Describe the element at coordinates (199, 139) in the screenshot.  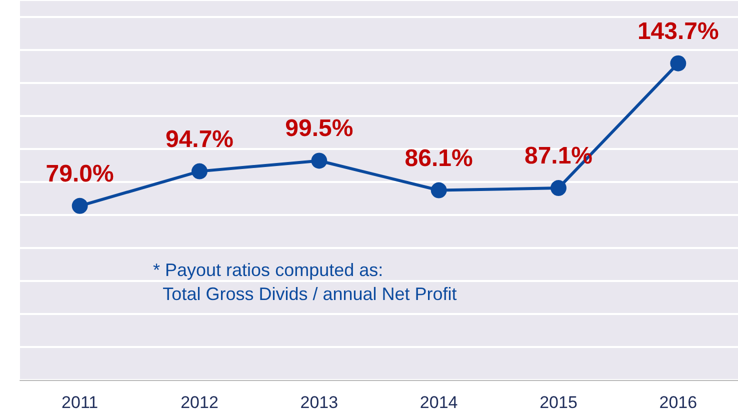
I see `data-label: 94.7%` at that location.